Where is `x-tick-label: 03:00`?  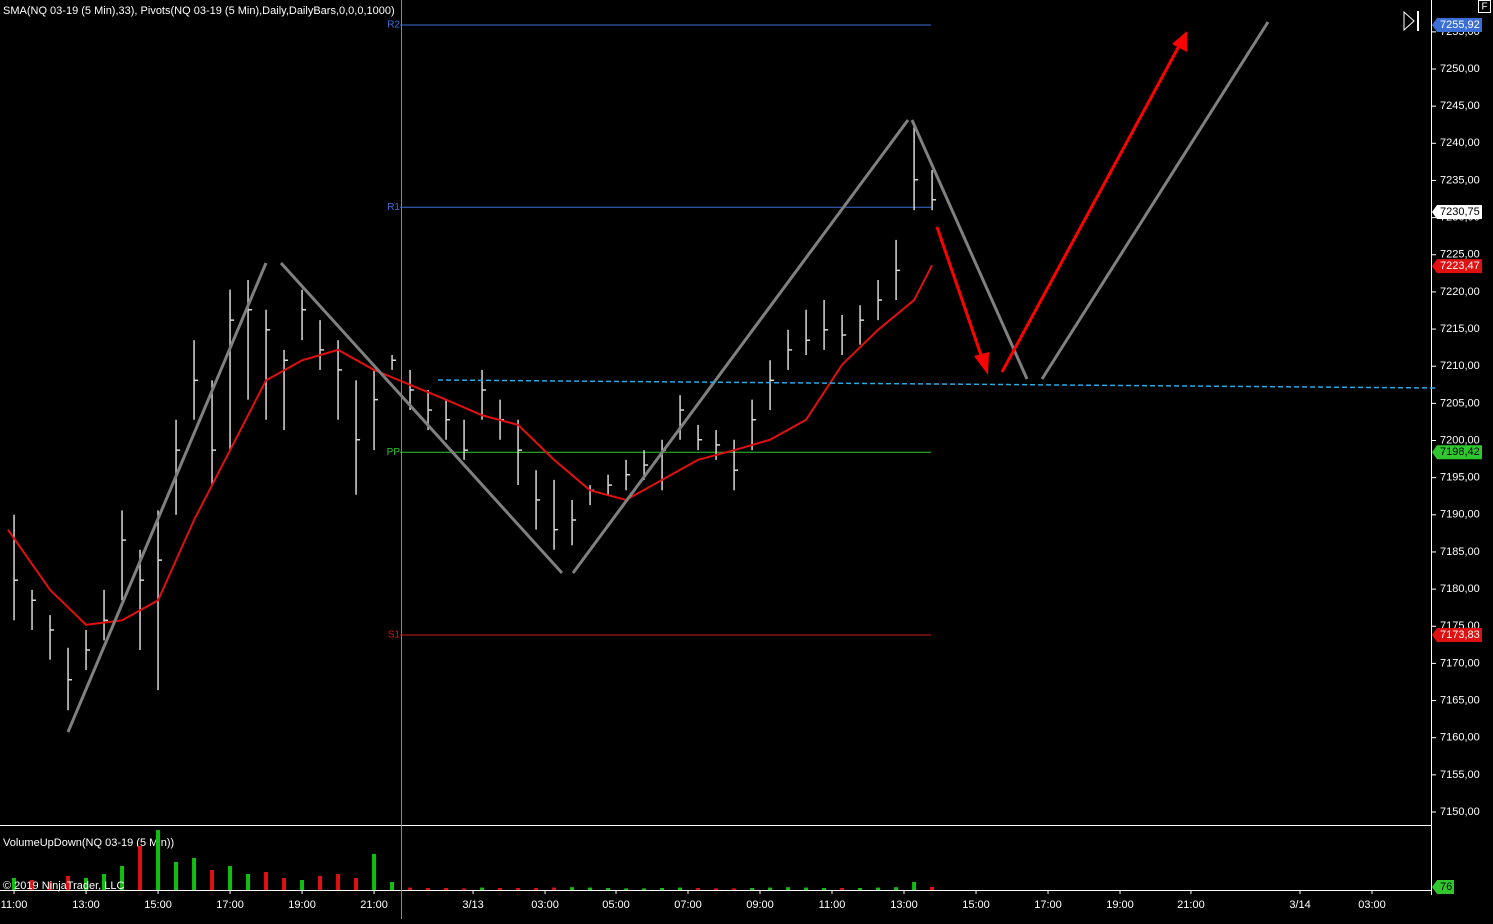 x-tick-label: 03:00 is located at coordinates (545, 905).